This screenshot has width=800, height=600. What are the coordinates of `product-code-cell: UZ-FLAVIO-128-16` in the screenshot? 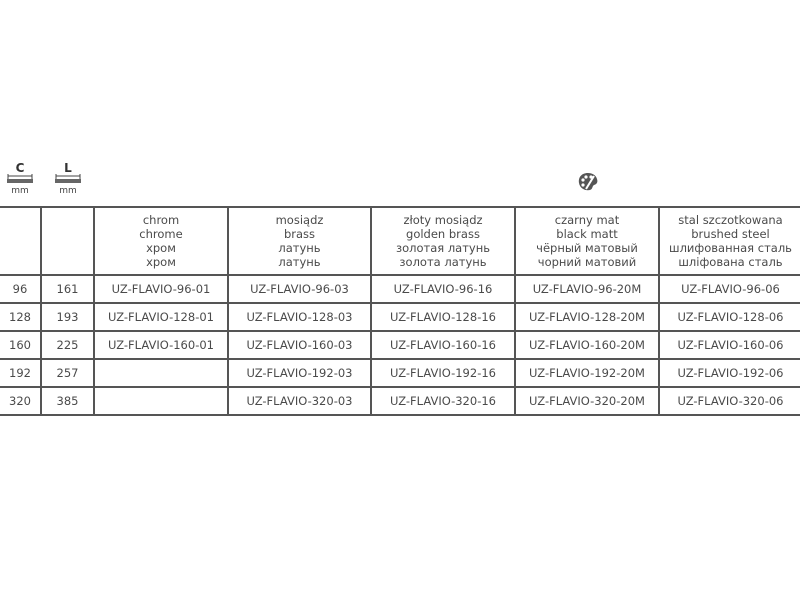 It's located at (443, 317).